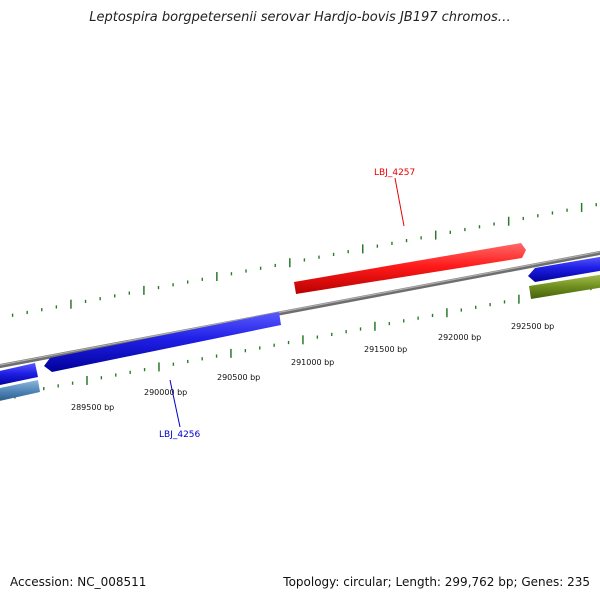 The image size is (600, 600). Describe the element at coordinates (564, 286) in the screenshot. I see `gene-olive` at that location.